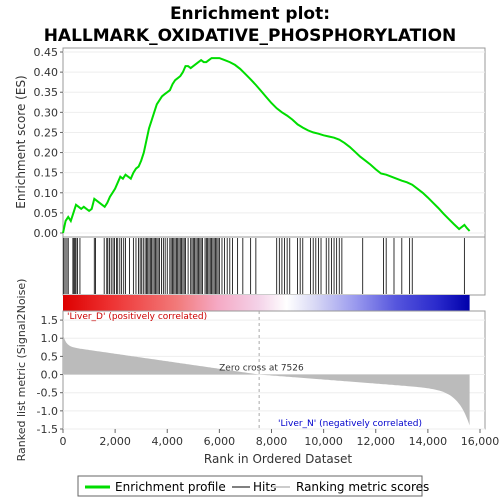  What do you see at coordinates (46, 153) in the screenshot?
I see `es-tick-label: 0.20` at bounding box center [46, 153].